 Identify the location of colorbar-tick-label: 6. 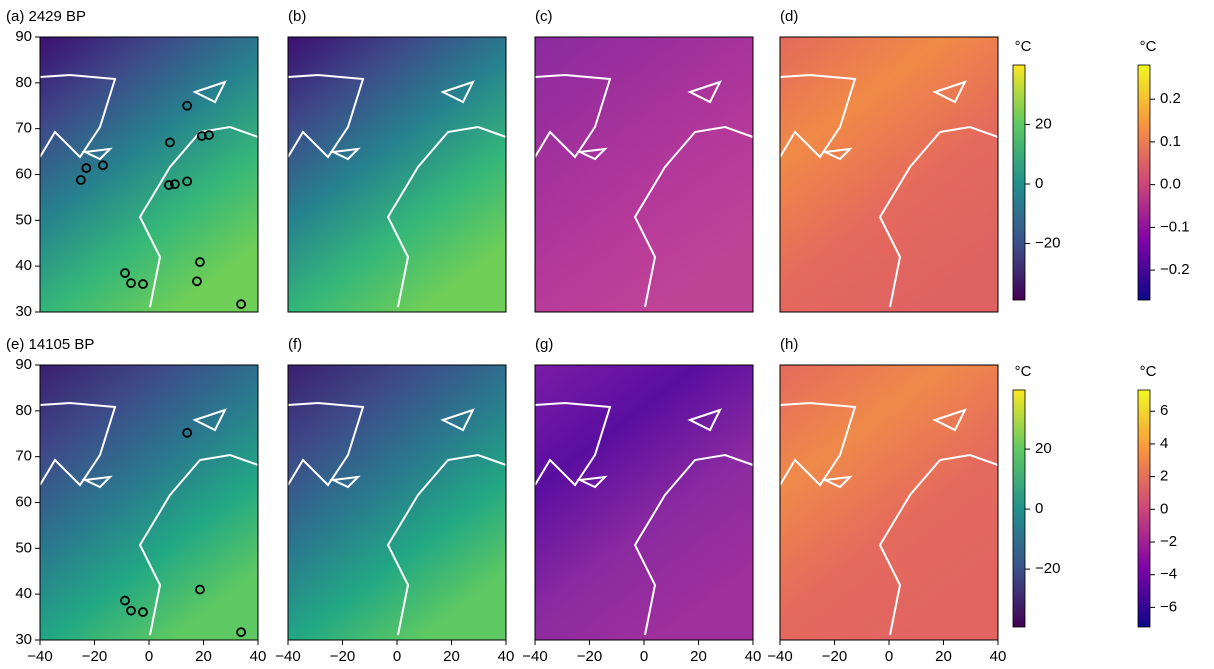
(1164, 410).